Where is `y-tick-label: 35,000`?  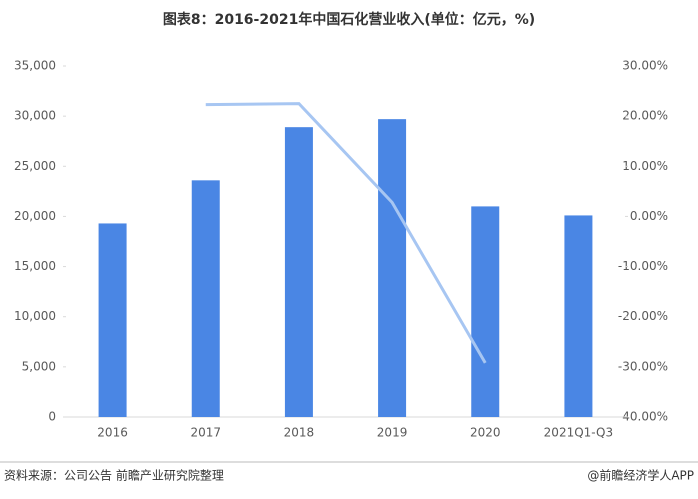
y-tick-label: 35,000 is located at coordinates (35, 66).